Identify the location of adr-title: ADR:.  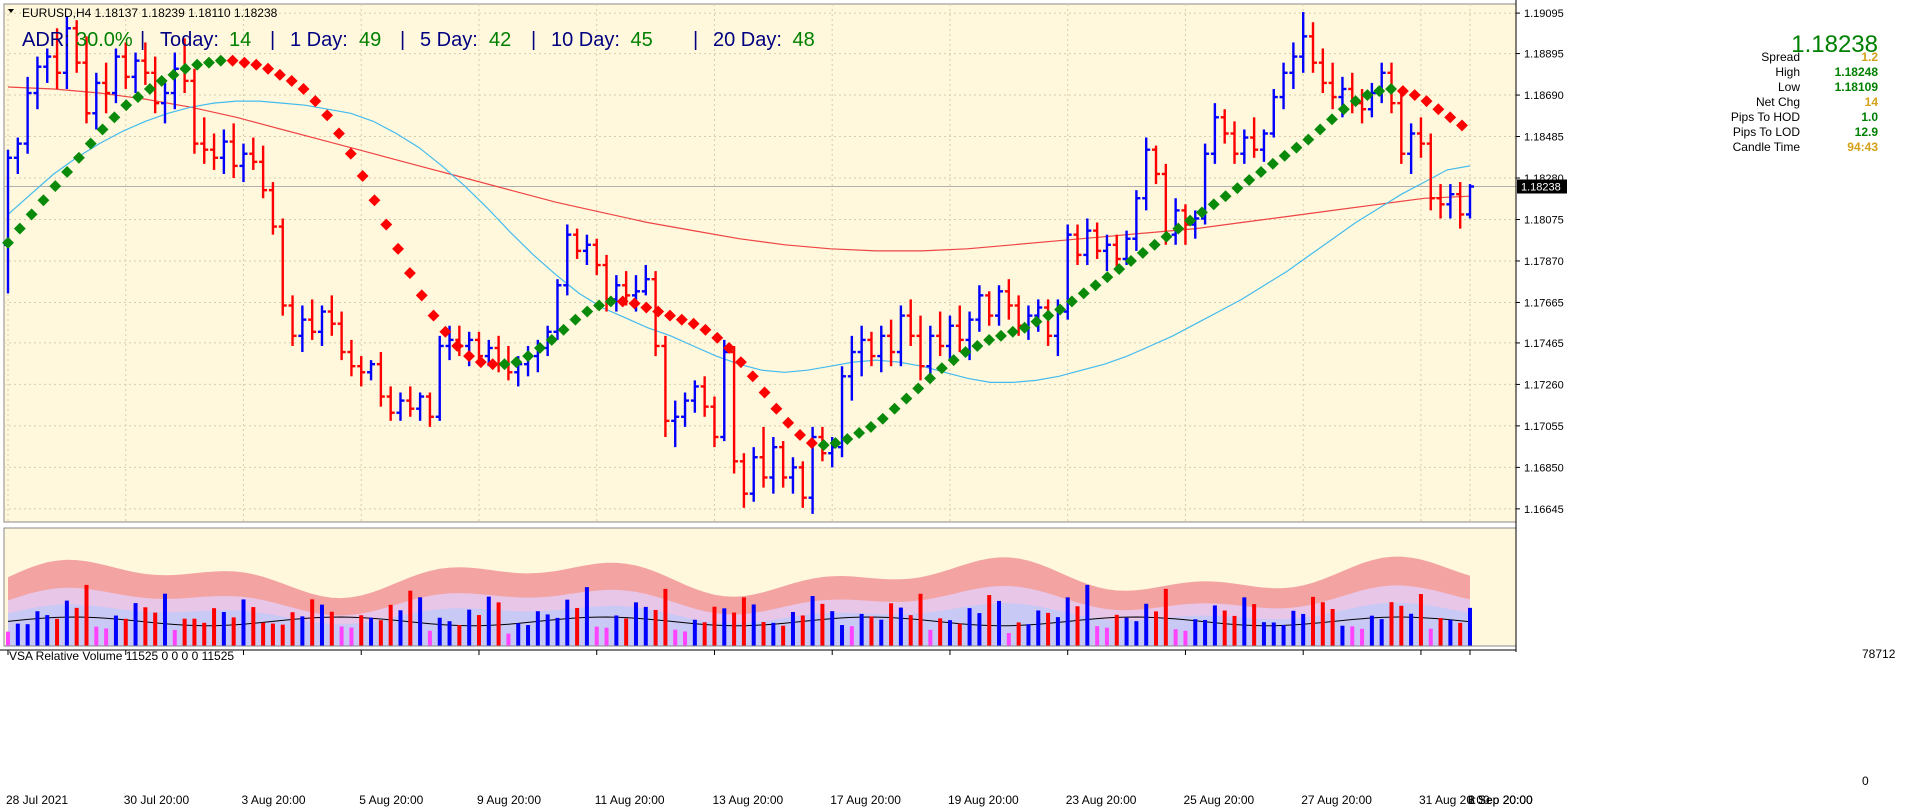
(46, 40).